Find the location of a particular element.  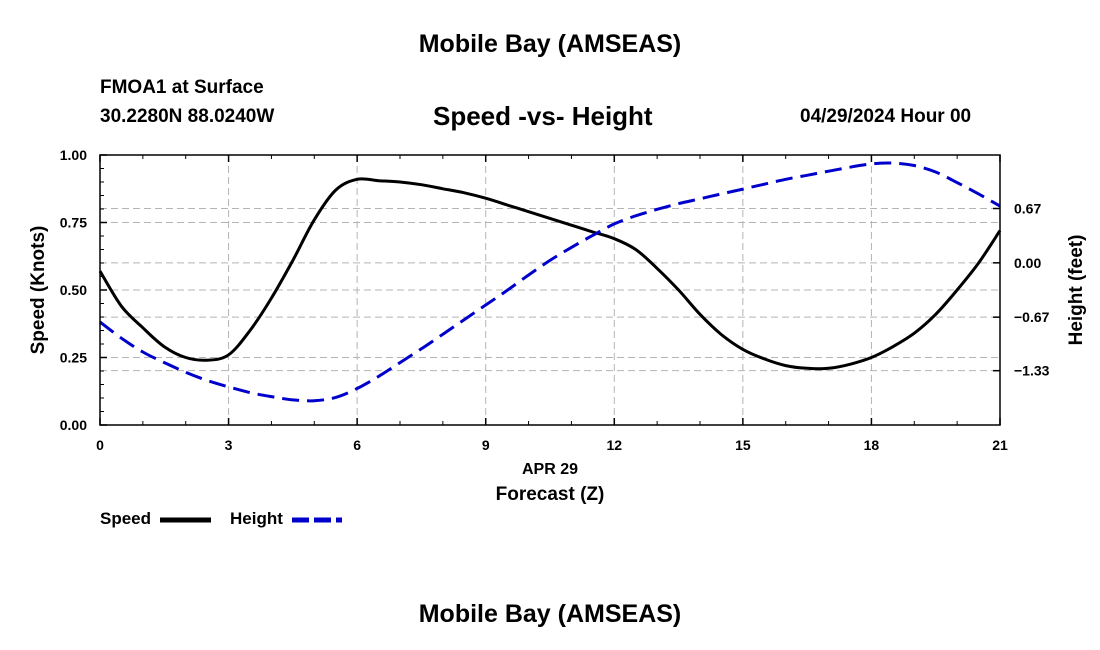

legend-speed-label: Speed is located at coordinates (126, 518).